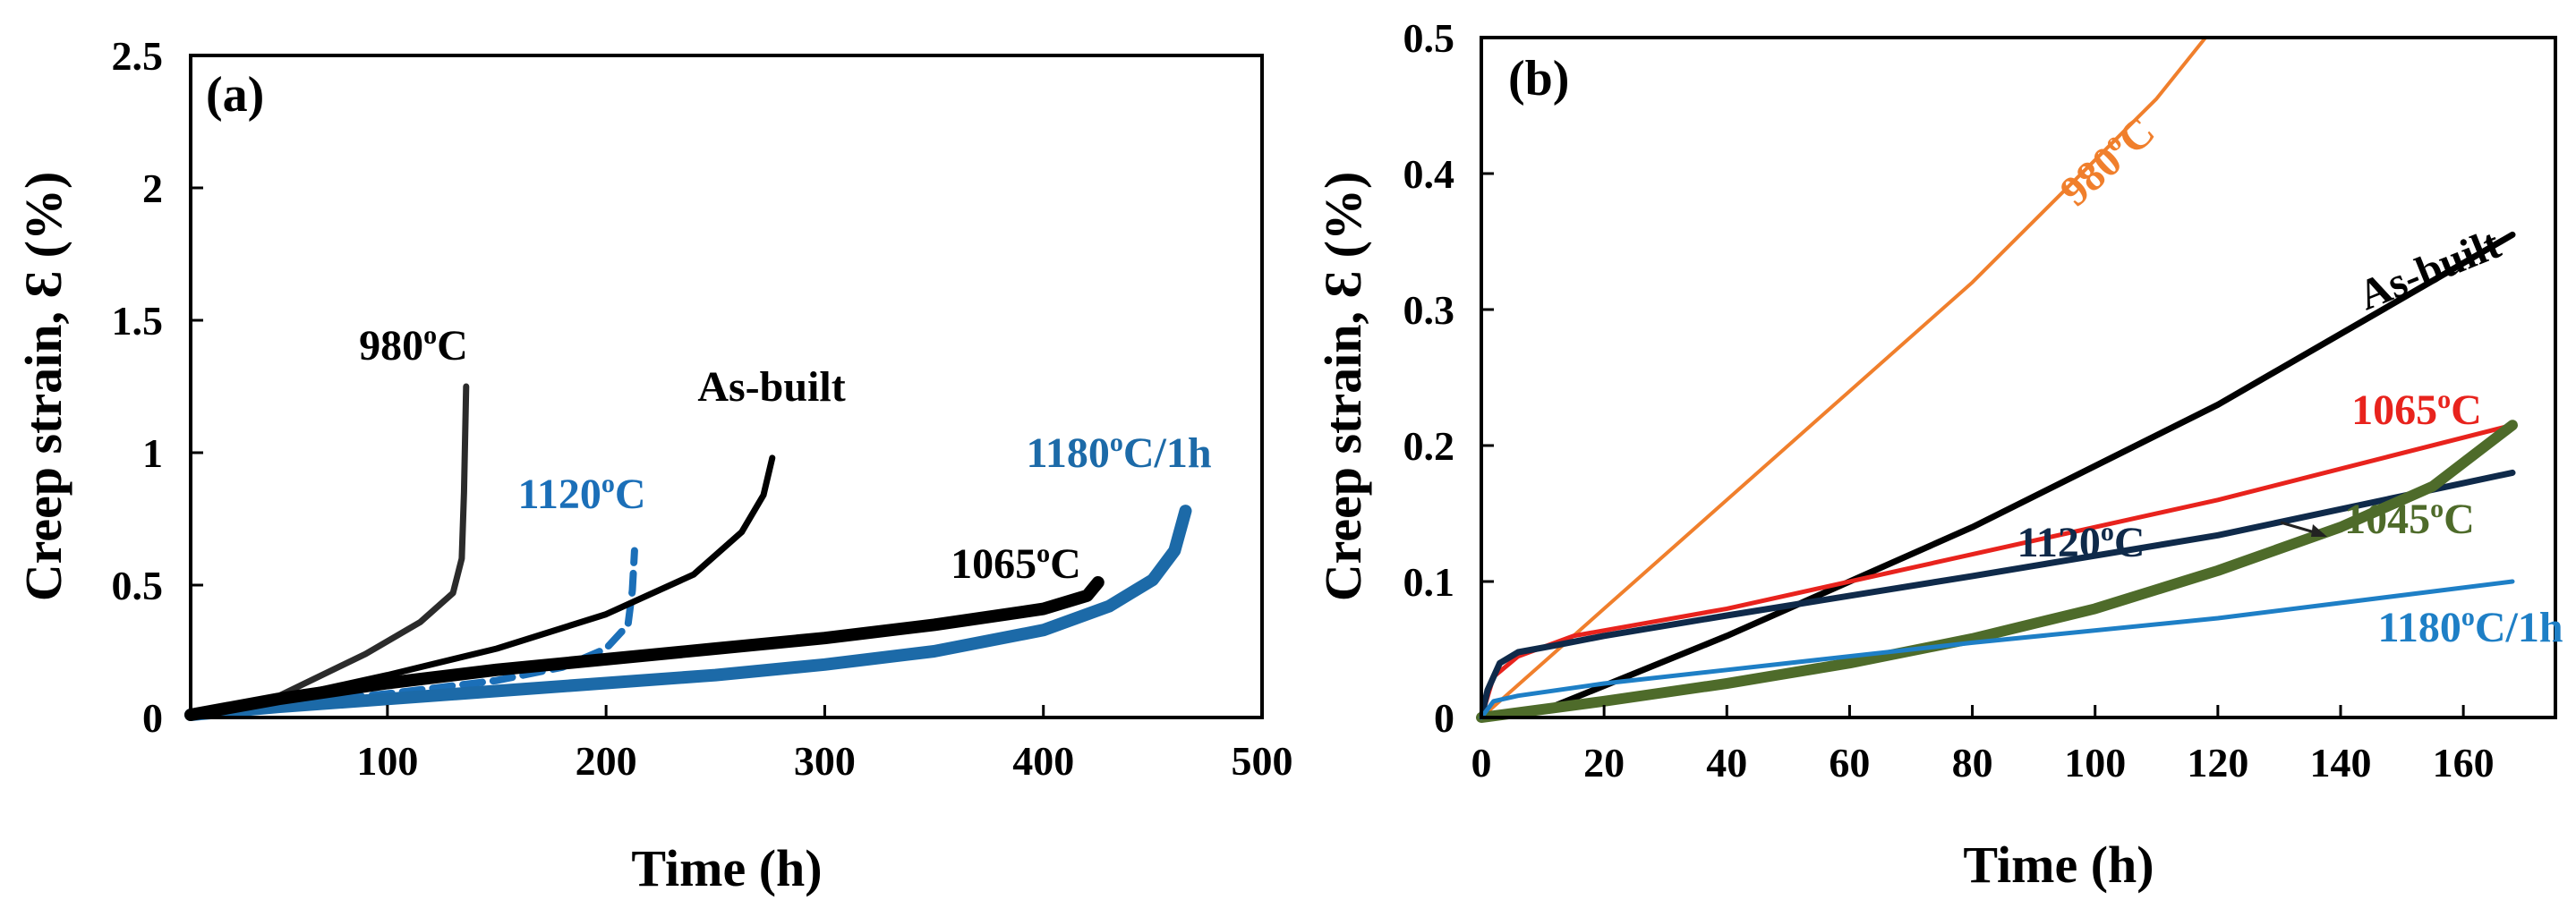 Image resolution: width=2576 pixels, height=917 pixels. Describe the element at coordinates (2319, 530) in the screenshot. I see `label-pointer-arrowhead` at that location.